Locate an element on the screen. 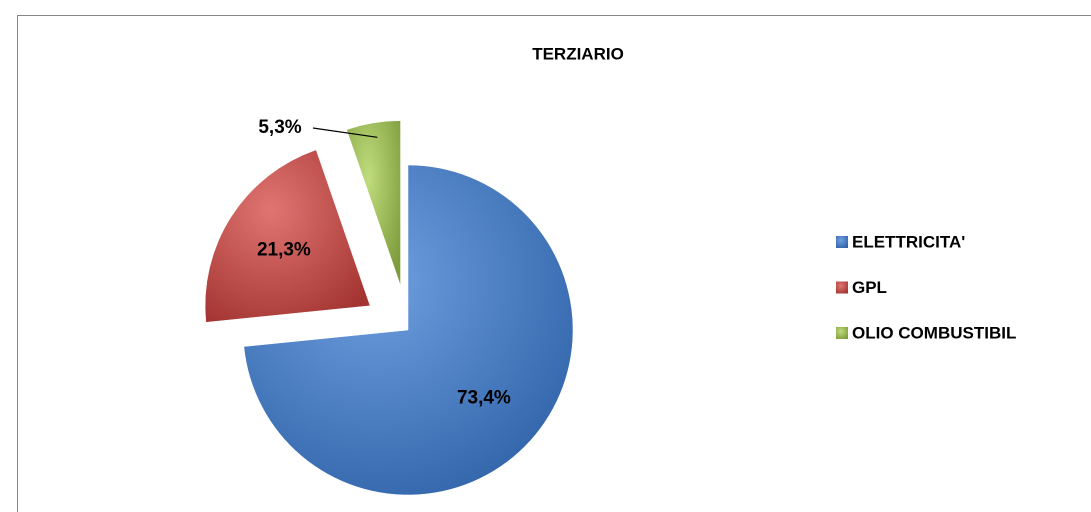  legend-label: ELETTRICITA' is located at coordinates (908, 241).